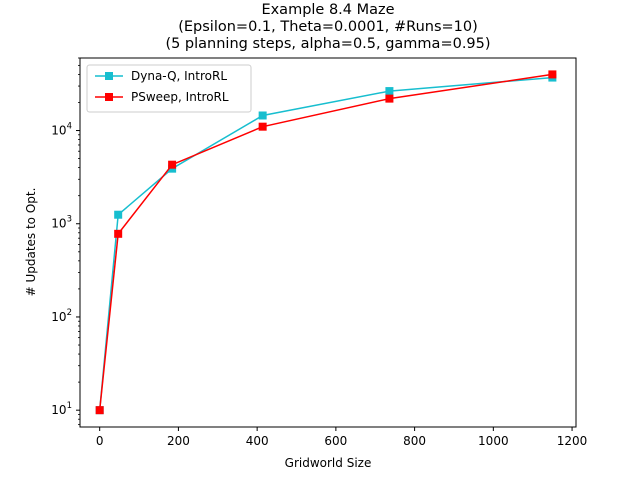  What do you see at coordinates (335, 441) in the screenshot?
I see `x-tick-label: 600` at bounding box center [335, 441].